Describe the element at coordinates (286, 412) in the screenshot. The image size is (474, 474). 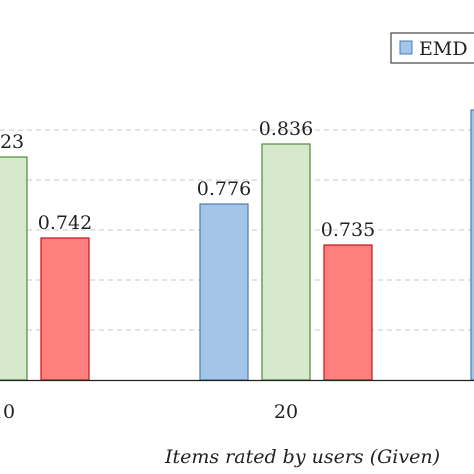
I see `x-tick-label: 20` at that location.